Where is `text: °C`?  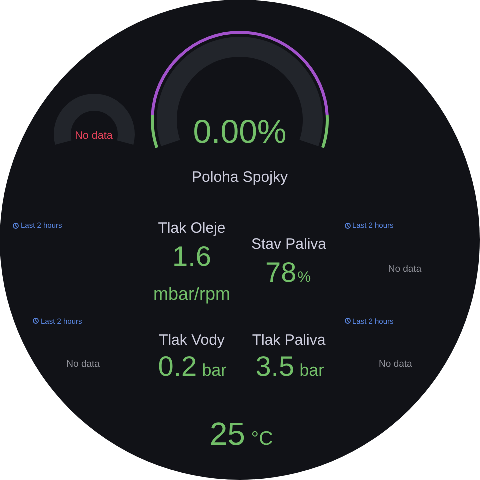
text: °C is located at coordinates (262, 439).